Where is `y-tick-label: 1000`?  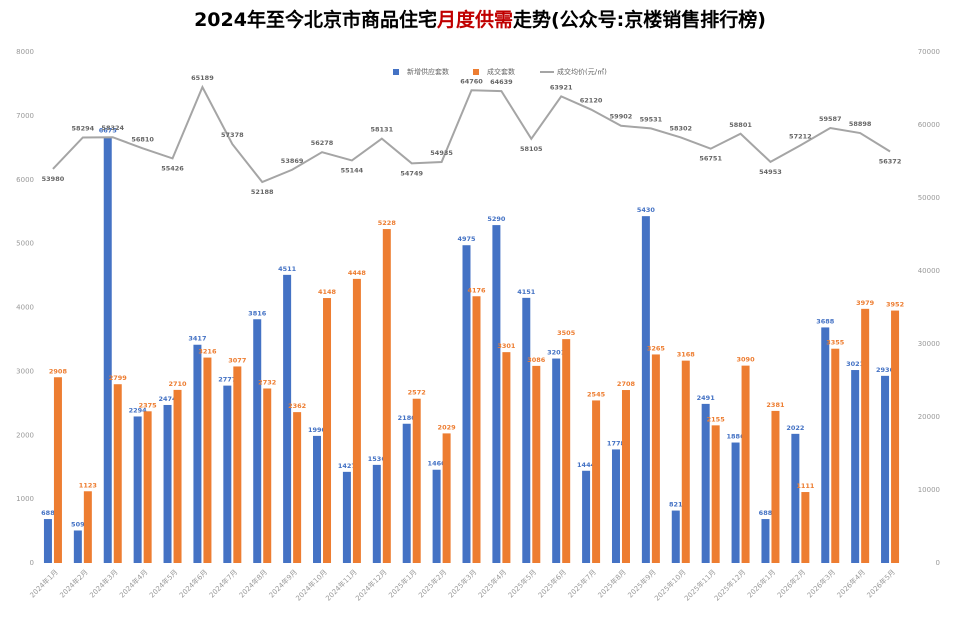
y-tick-label: 1000 is located at coordinates (25, 499).